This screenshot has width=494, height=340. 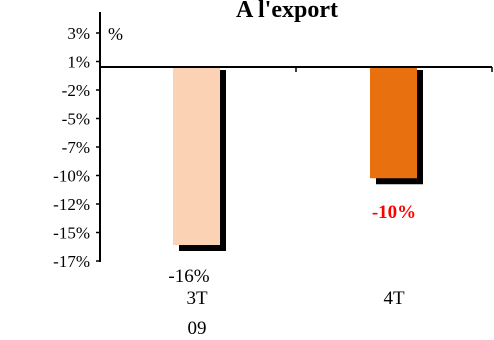 I want to click on data-label: -10%, so click(x=394, y=212).